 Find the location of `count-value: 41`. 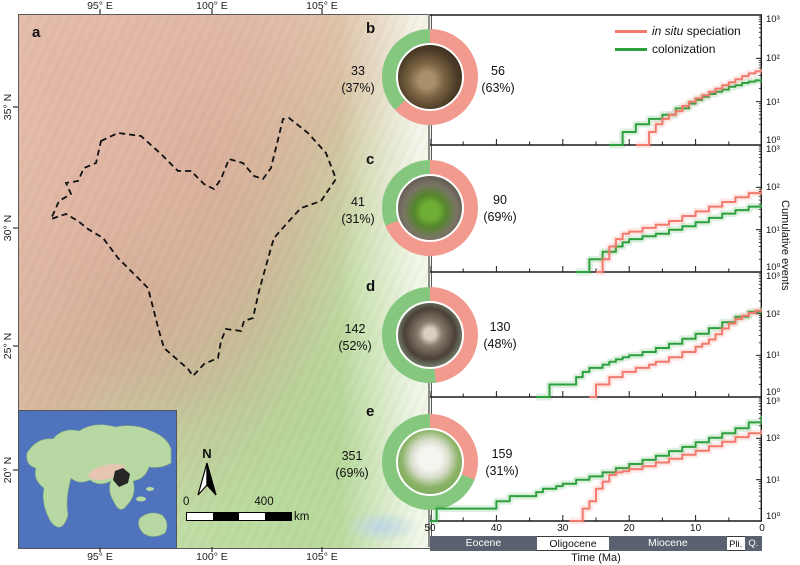

count-value: 41 is located at coordinates (358, 202).